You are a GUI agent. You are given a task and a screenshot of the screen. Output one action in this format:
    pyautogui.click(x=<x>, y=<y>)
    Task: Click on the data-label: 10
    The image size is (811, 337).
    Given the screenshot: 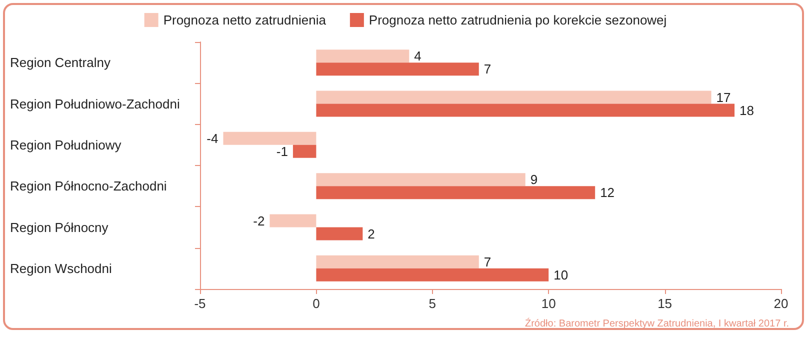 What is the action you would take?
    pyautogui.click(x=561, y=274)
    